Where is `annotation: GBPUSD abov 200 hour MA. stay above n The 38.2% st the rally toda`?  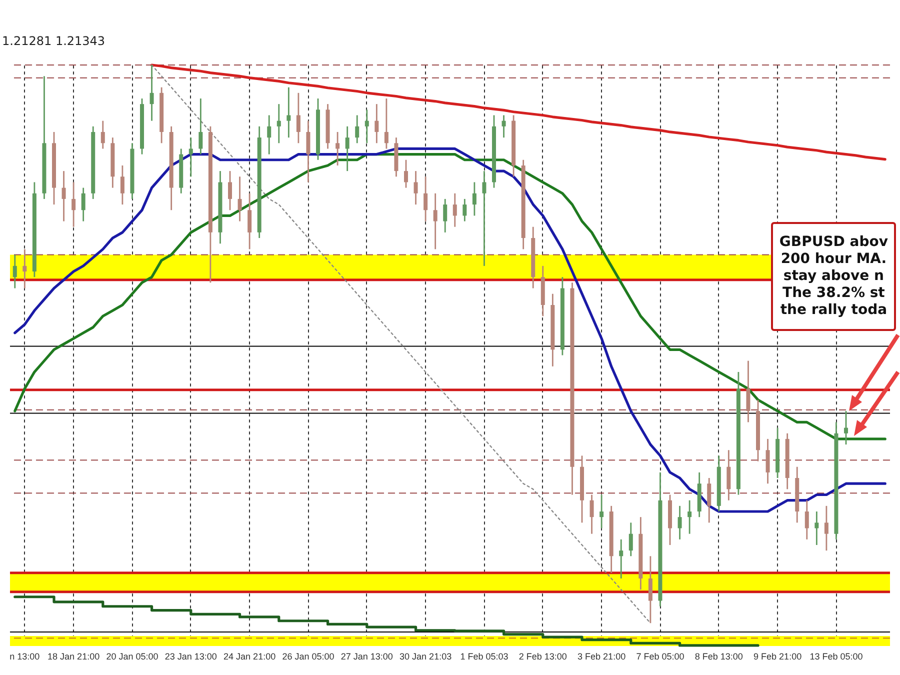
annotation: GBPUSD abov 200 hour MA. stay above n The 38.2% st the rally toda is located at coordinates (833, 276).